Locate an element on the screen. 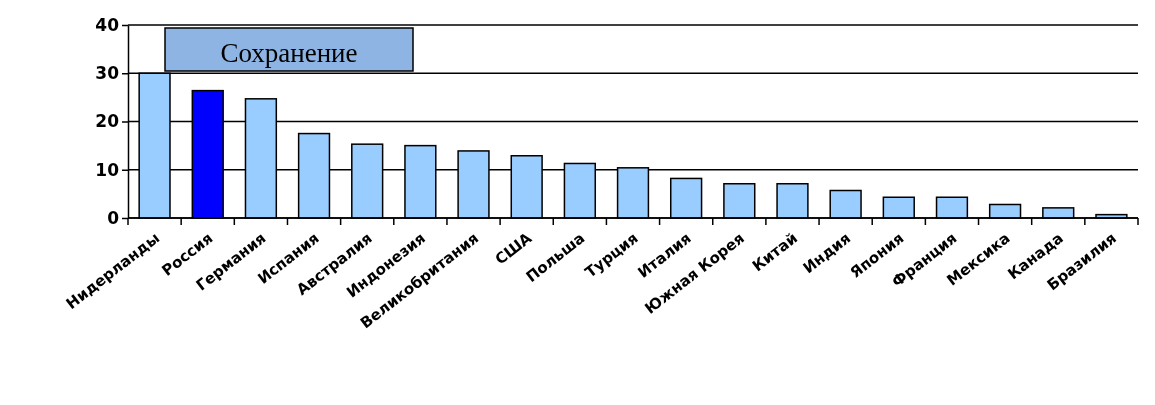  label-box: Сохранение is located at coordinates (289, 49).